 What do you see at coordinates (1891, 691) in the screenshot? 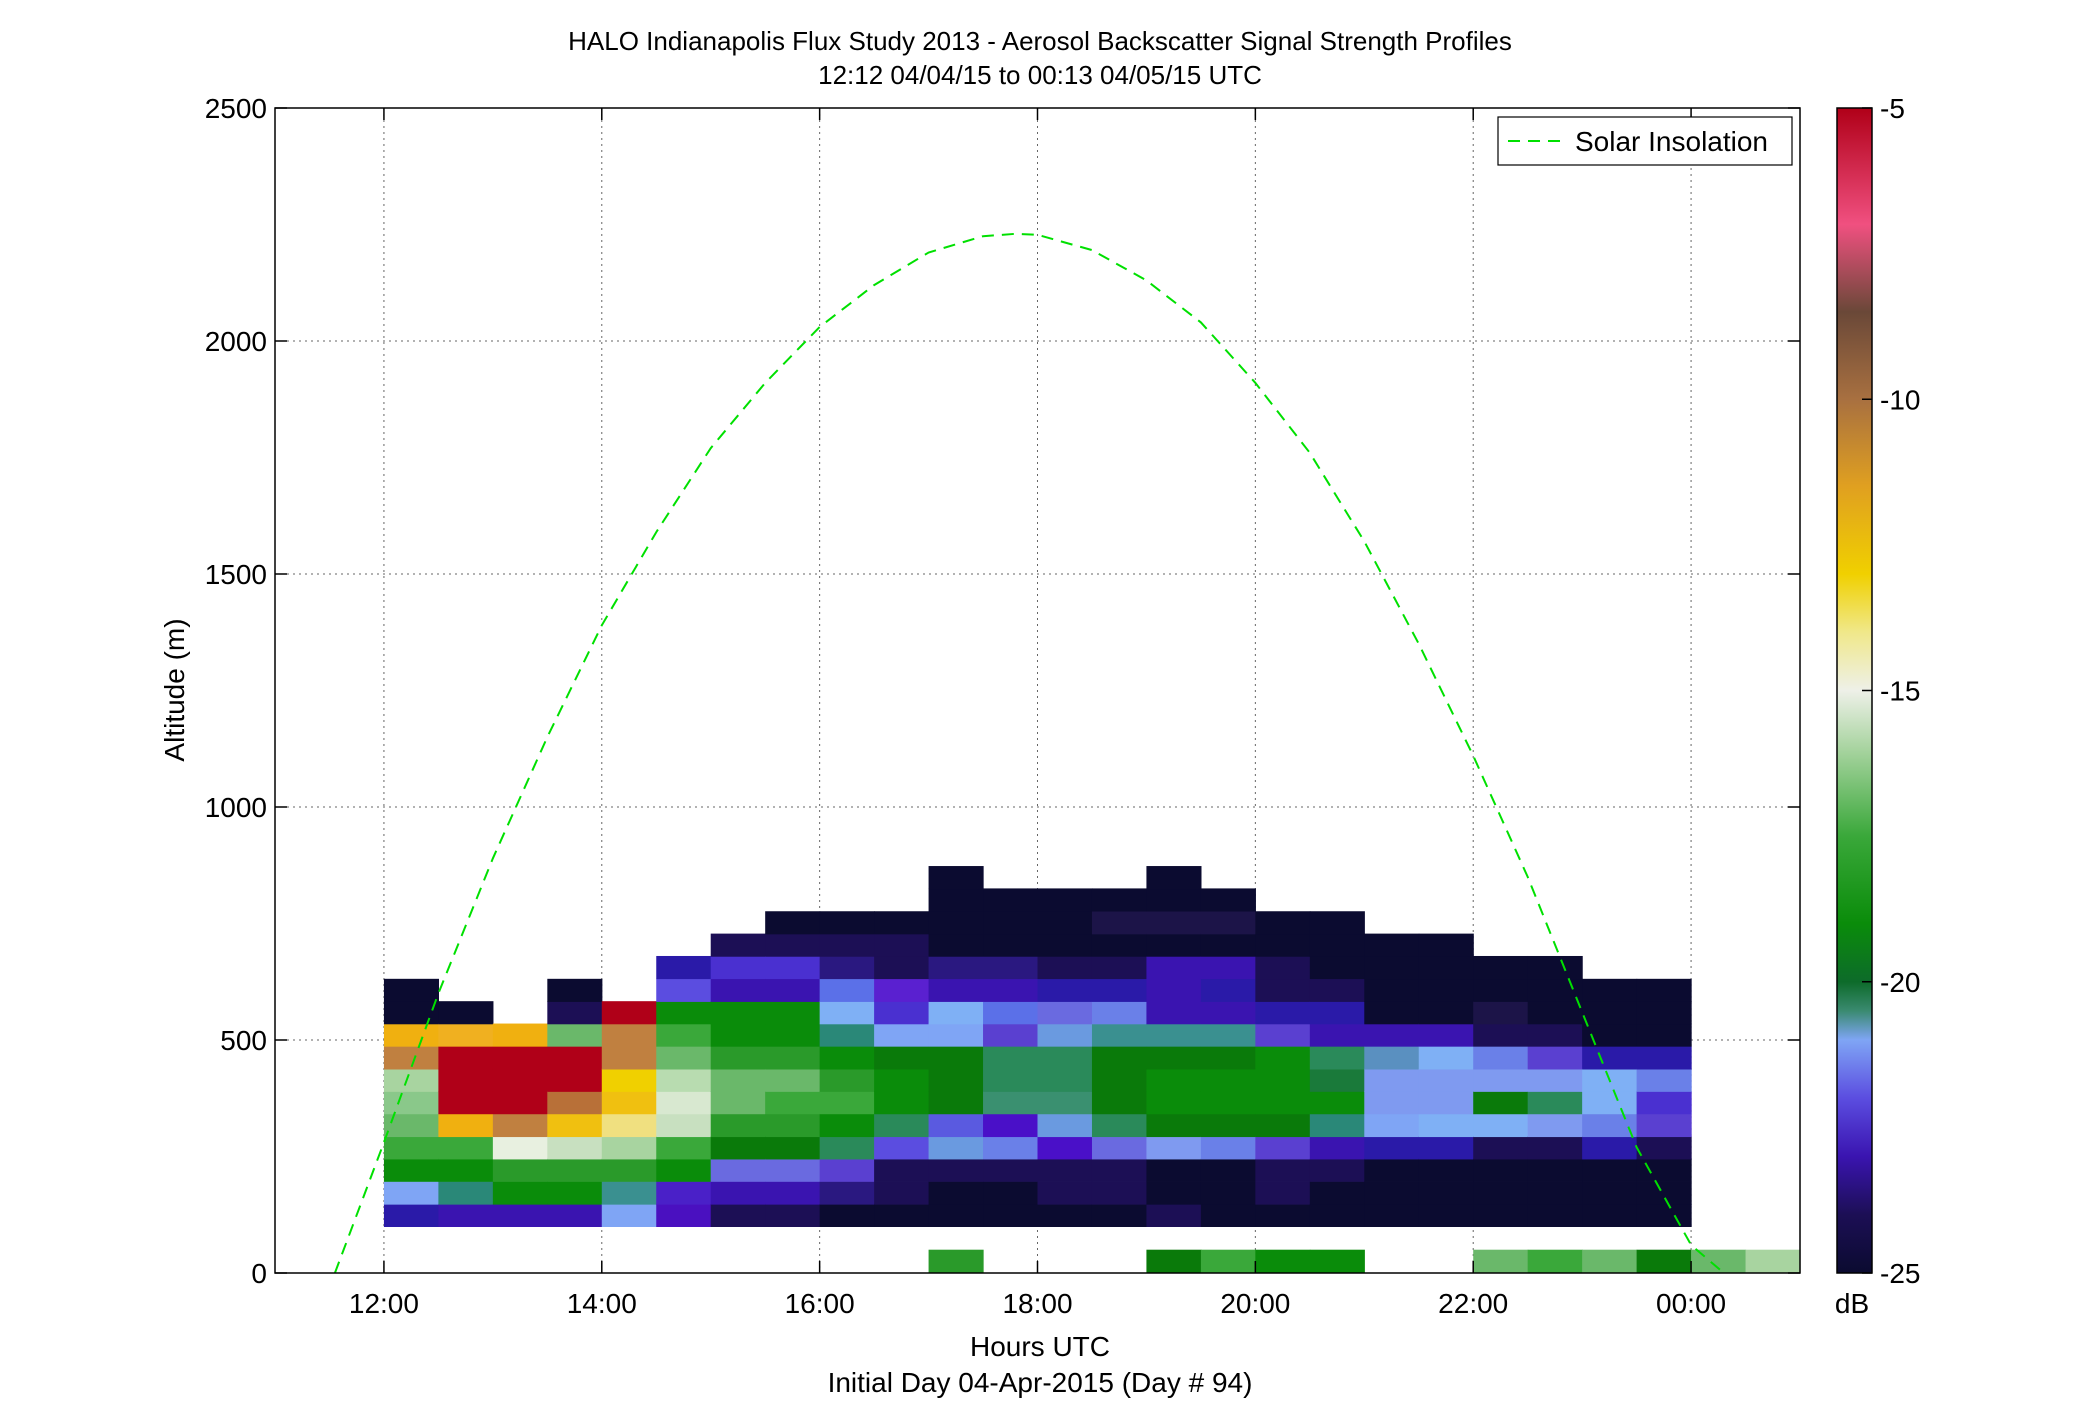
I see `colorbar-ticks: -5 -10 -15 -20 -25` at bounding box center [1891, 691].